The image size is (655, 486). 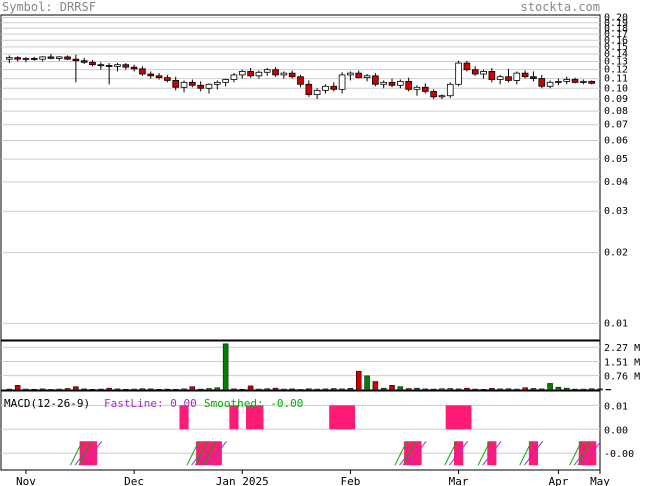 I want to click on price-tick-label: 0.11, so click(x=616, y=79).